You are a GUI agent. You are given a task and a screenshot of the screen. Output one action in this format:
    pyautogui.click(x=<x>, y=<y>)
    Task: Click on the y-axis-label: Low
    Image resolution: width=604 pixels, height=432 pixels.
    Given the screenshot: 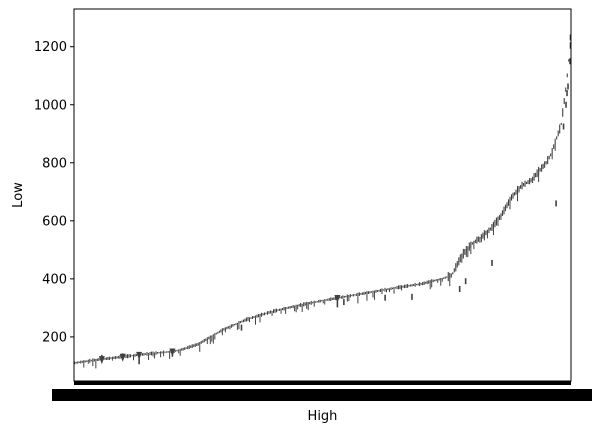 What is the action you would take?
    pyautogui.click(x=18, y=195)
    